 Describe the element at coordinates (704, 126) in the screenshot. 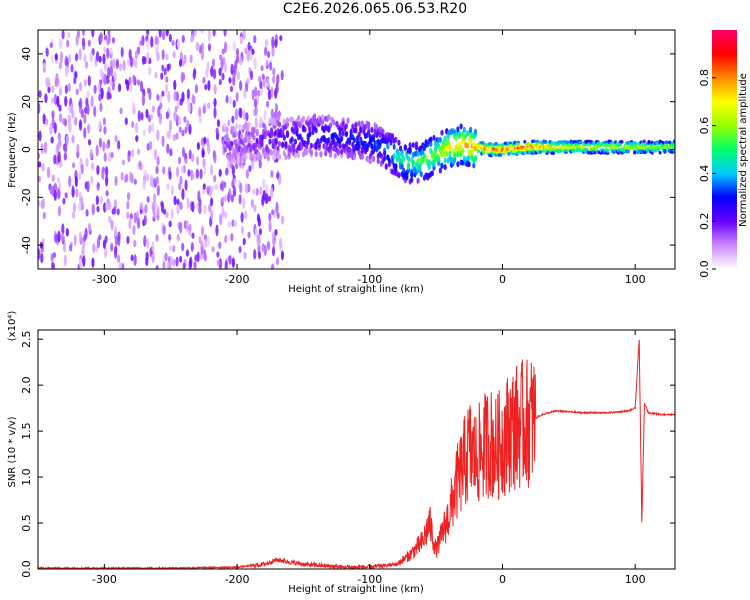

I see `colorbar-tick-label: 0.6` at that location.